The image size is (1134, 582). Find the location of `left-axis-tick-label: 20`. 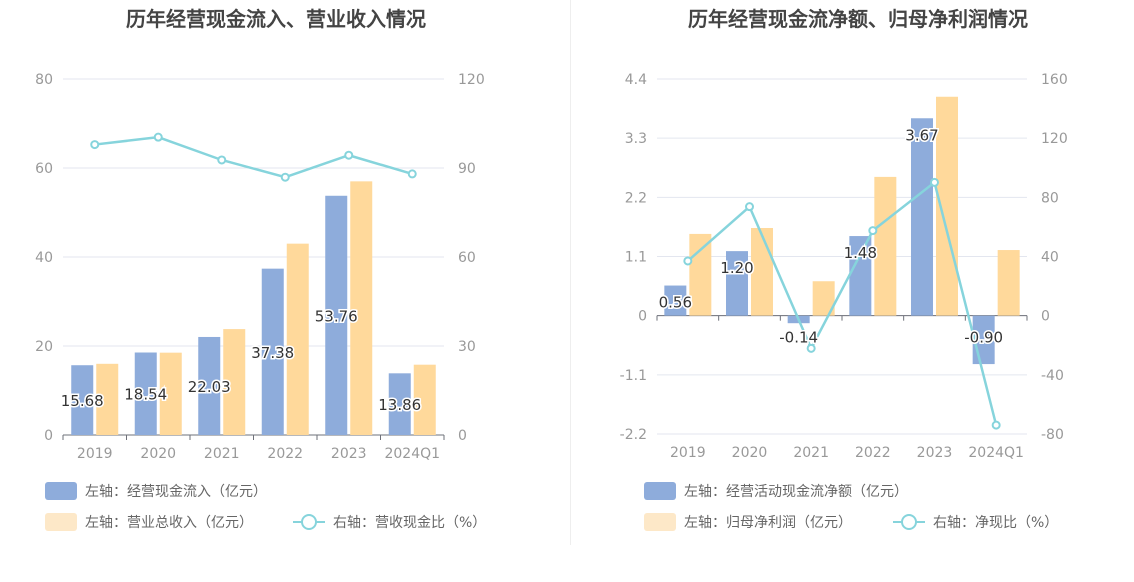

left-axis-tick-label: 20 is located at coordinates (44, 347).